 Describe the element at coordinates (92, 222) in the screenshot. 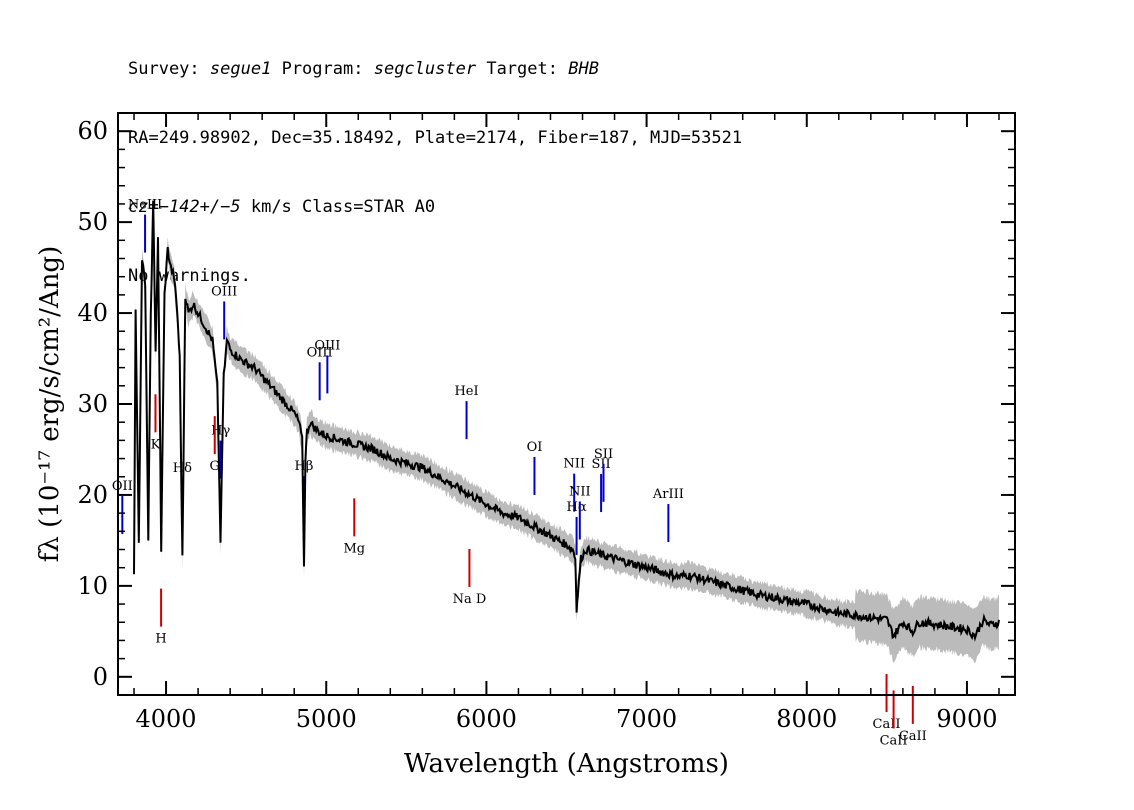

I see `y-tick-label: 50` at that location.